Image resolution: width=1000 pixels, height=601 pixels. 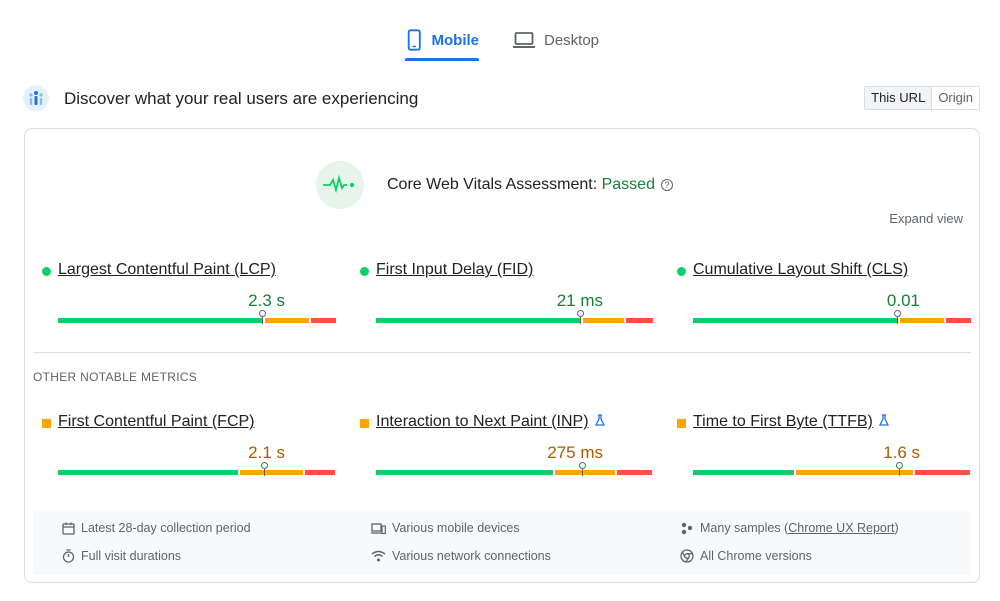 I want to click on laptop-icon, so click(x=524, y=40).